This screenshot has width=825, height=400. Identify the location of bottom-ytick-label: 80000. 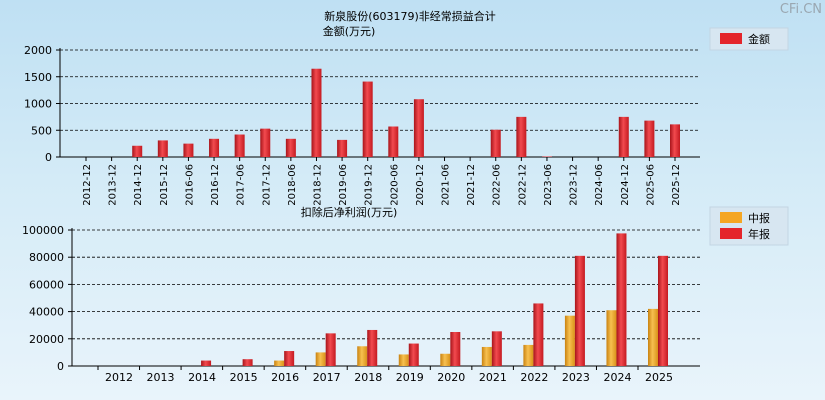
(46, 257).